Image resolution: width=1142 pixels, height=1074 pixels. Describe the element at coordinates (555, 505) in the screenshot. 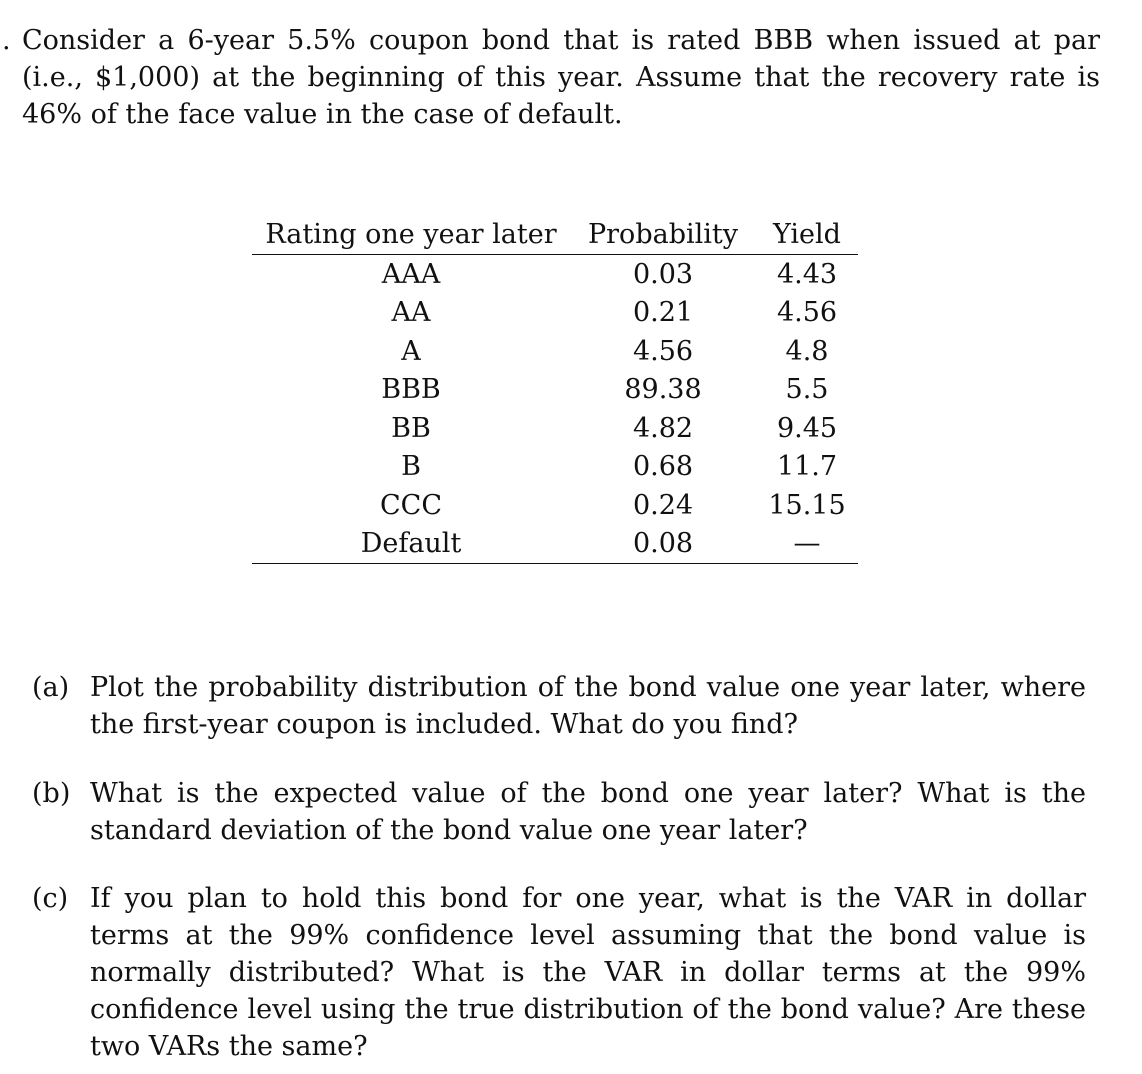

I see `table-row: CCC 0.24 15.15` at that location.